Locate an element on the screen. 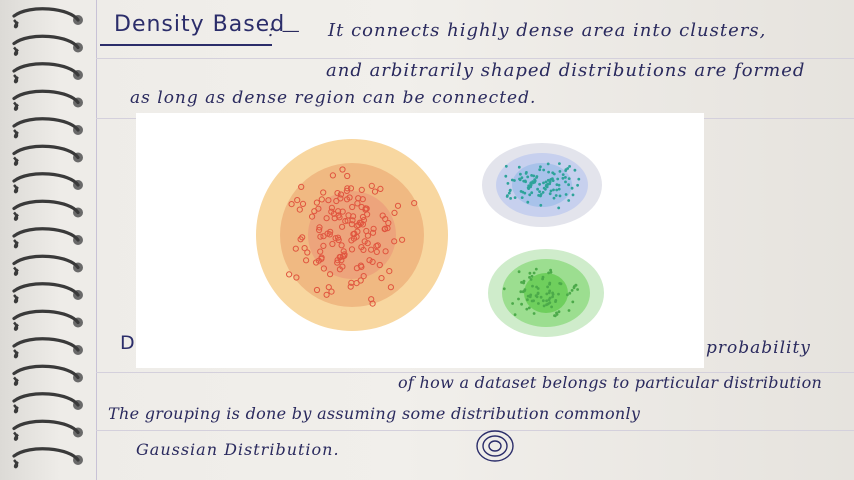 The width and height of the screenshot is (854, 480). note-line-4: probability is located at coordinates (758, 348).